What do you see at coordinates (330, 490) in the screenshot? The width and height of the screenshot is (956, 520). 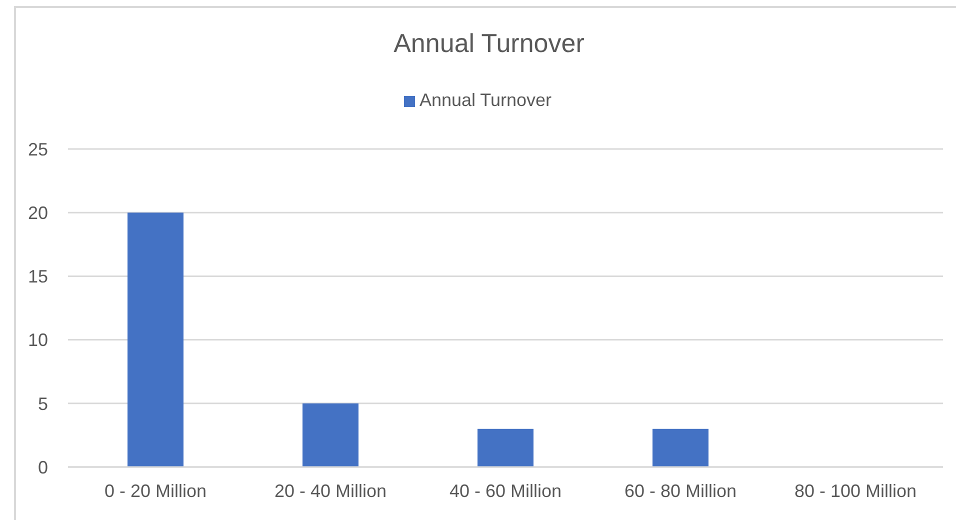 I see `x-tick-label: 20 - 40 Million` at bounding box center [330, 490].